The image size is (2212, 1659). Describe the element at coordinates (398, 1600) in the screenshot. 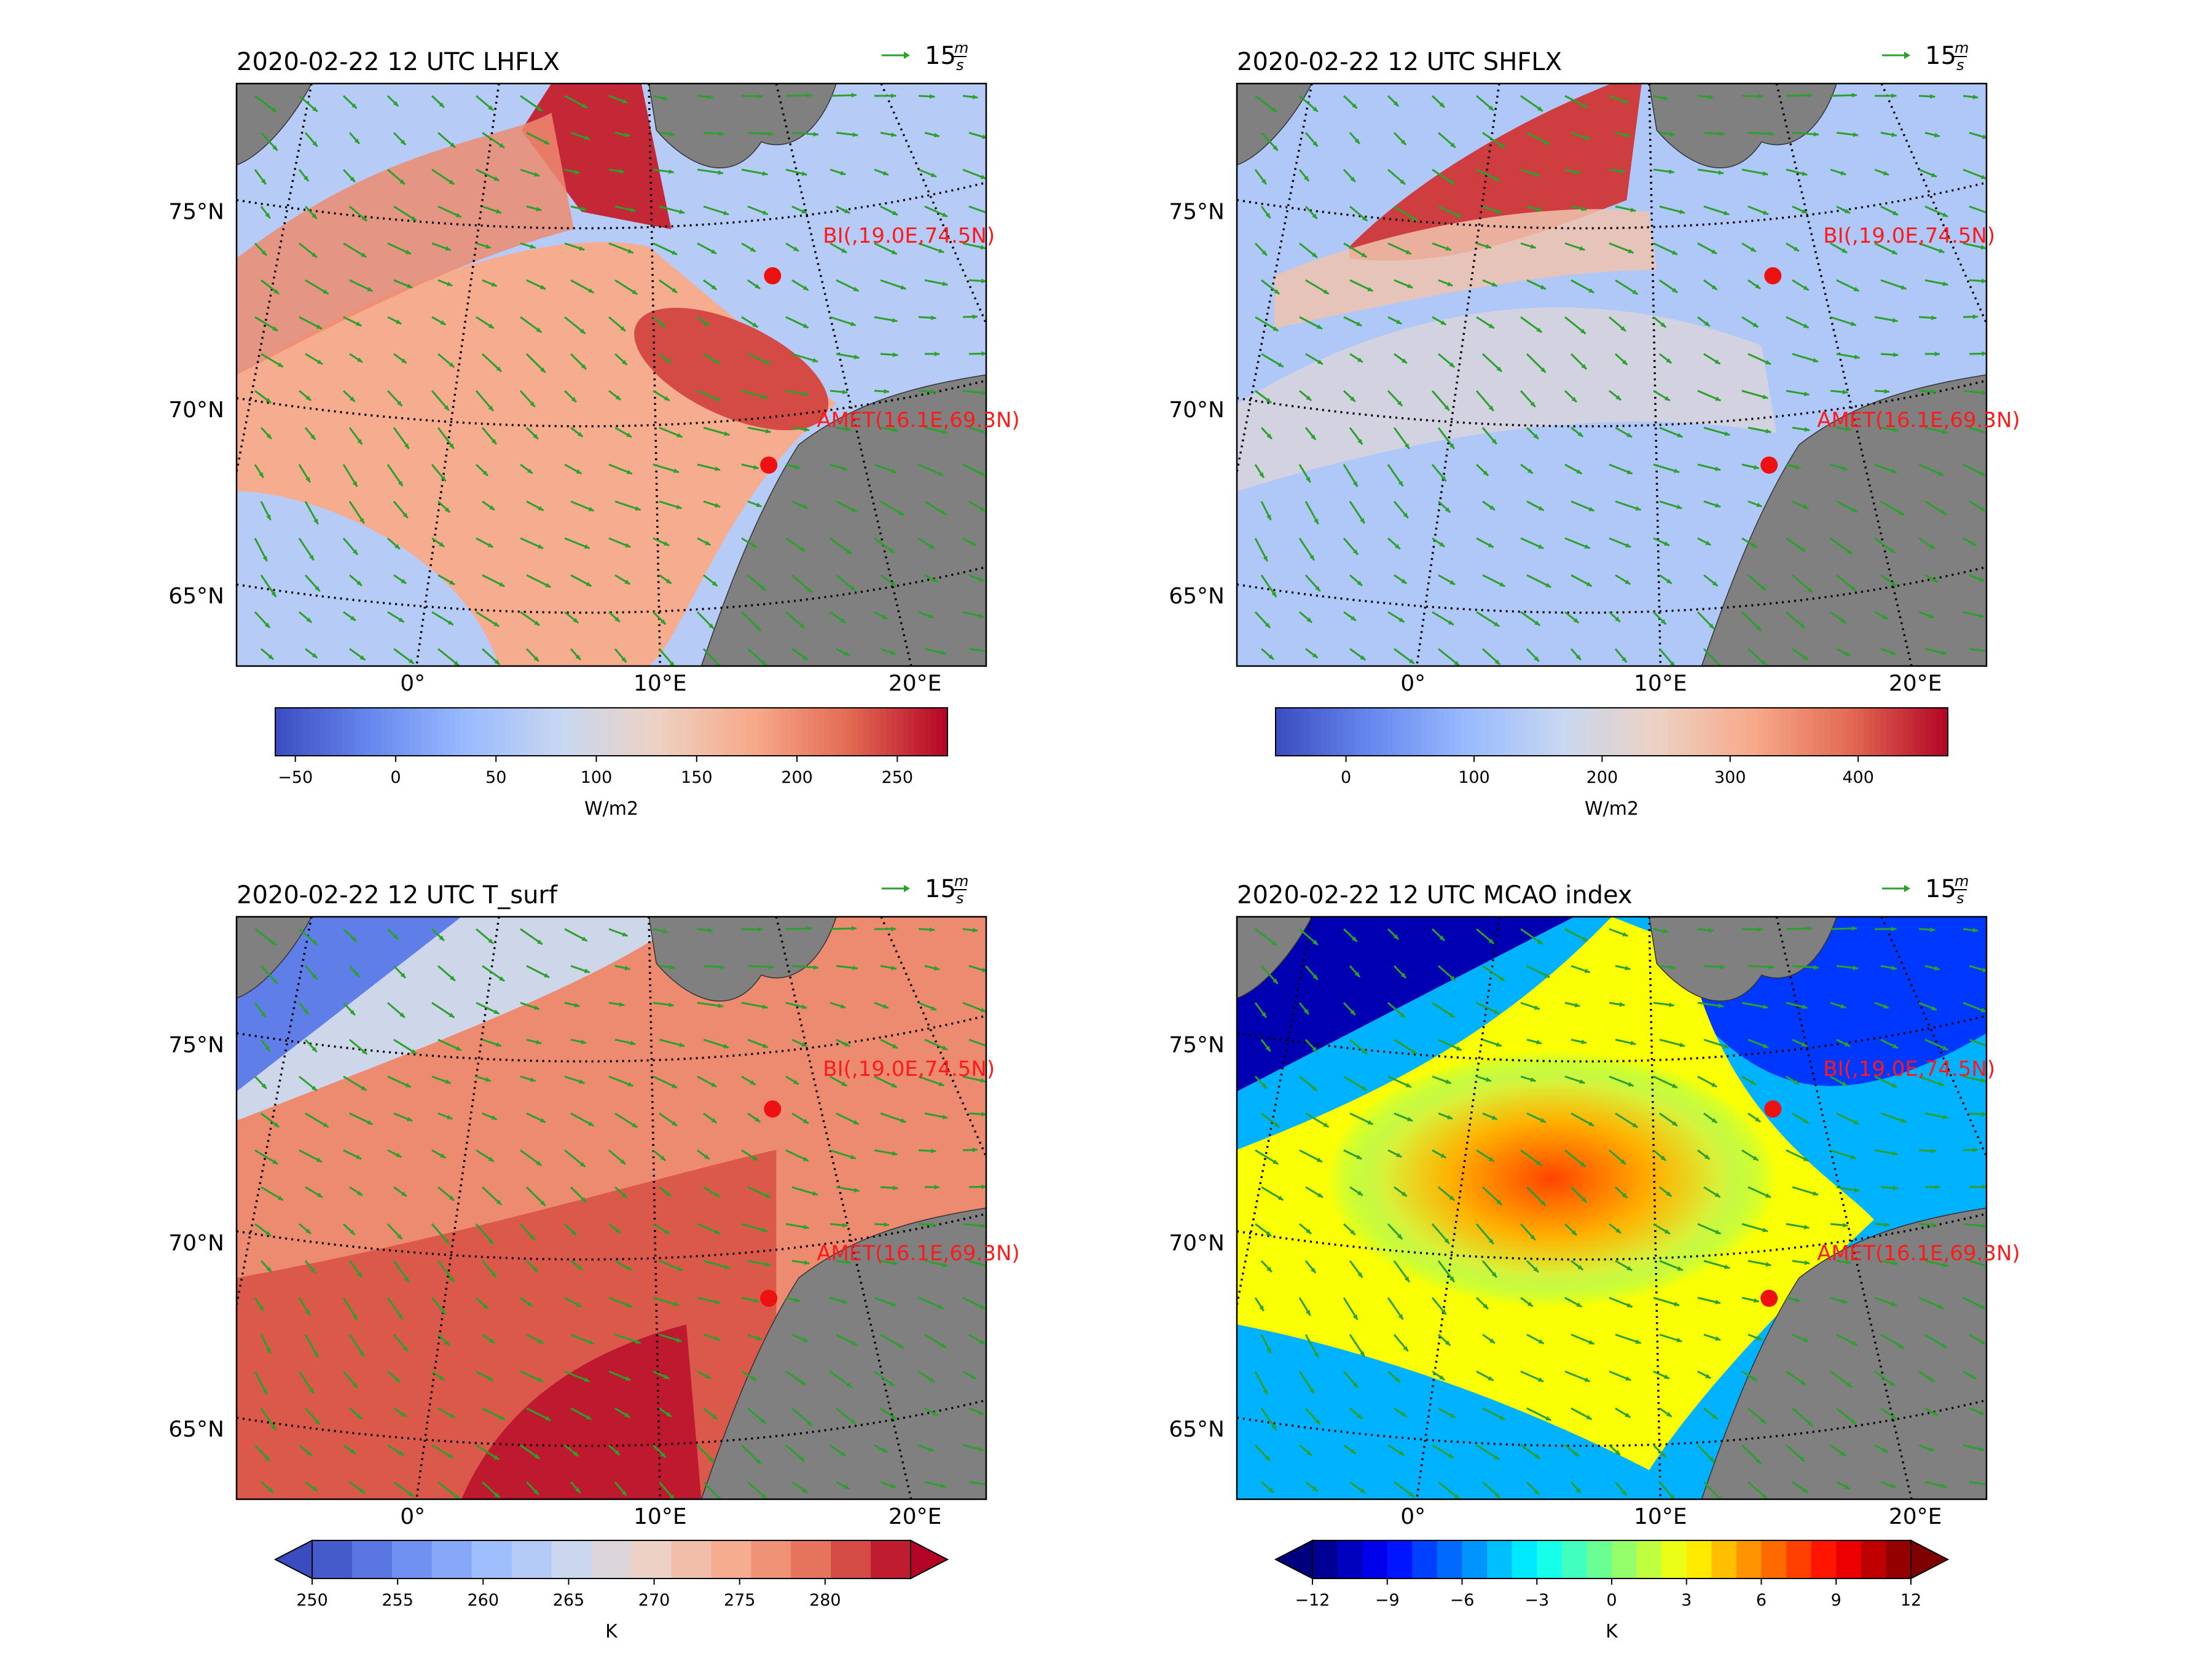

I see `colorbar-tick-label: 255` at that location.